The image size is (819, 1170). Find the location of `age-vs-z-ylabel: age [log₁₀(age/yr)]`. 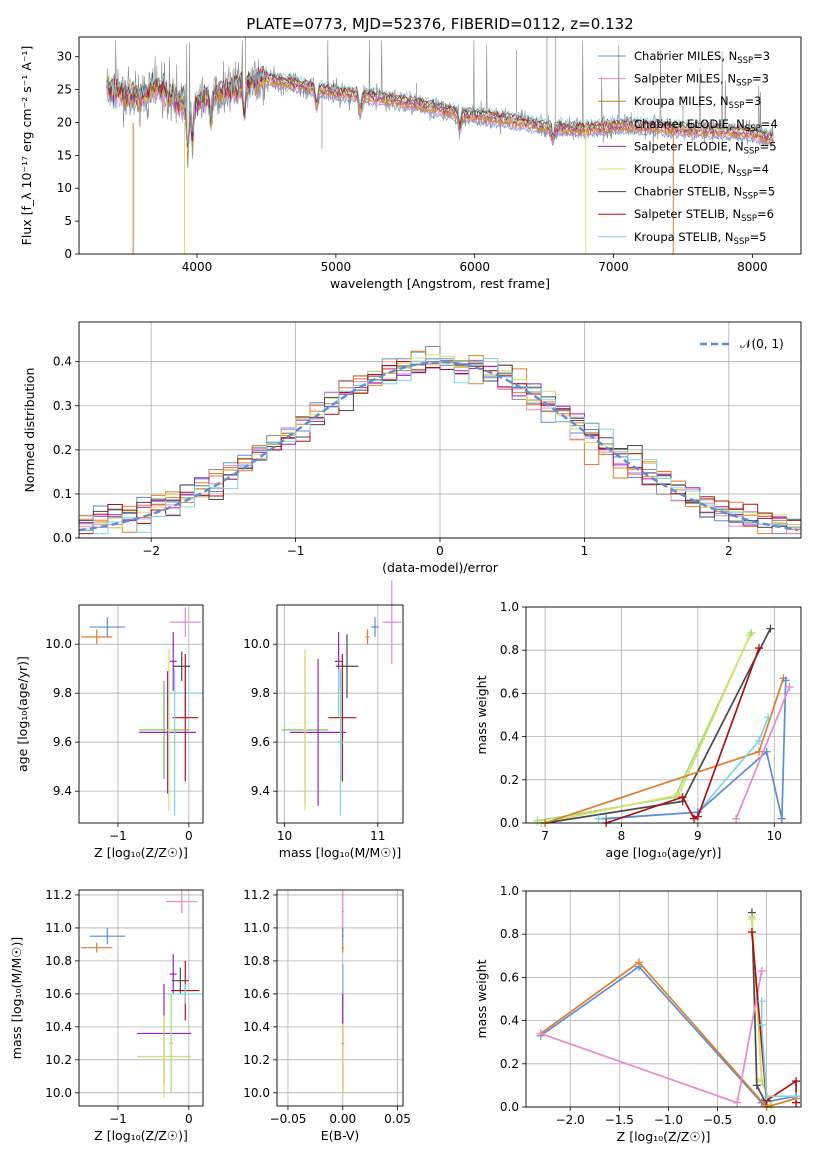

age-vs-z-ylabel: age [log₁₀(age/yr)] is located at coordinates (22, 714).